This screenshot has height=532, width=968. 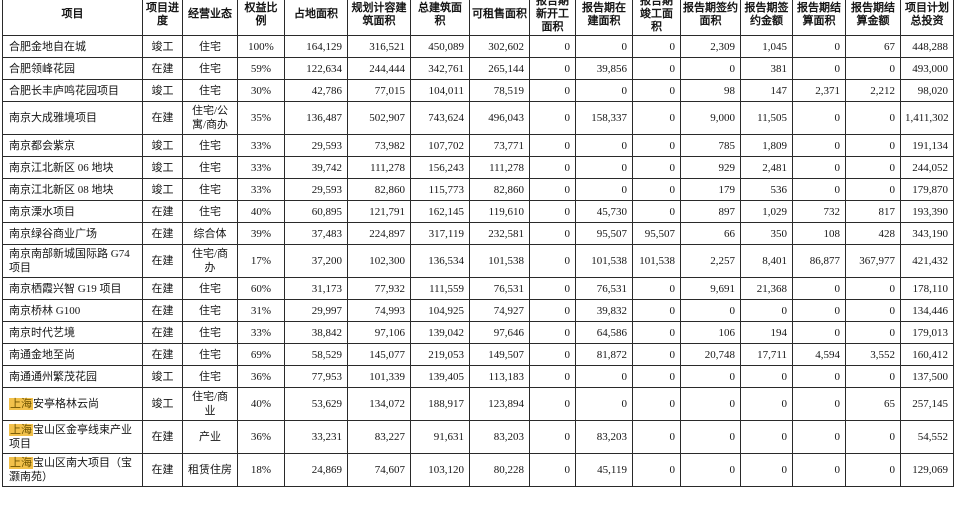 What do you see at coordinates (656, 233) in the screenshot?
I see `data-cell: 95,507` at bounding box center [656, 233].